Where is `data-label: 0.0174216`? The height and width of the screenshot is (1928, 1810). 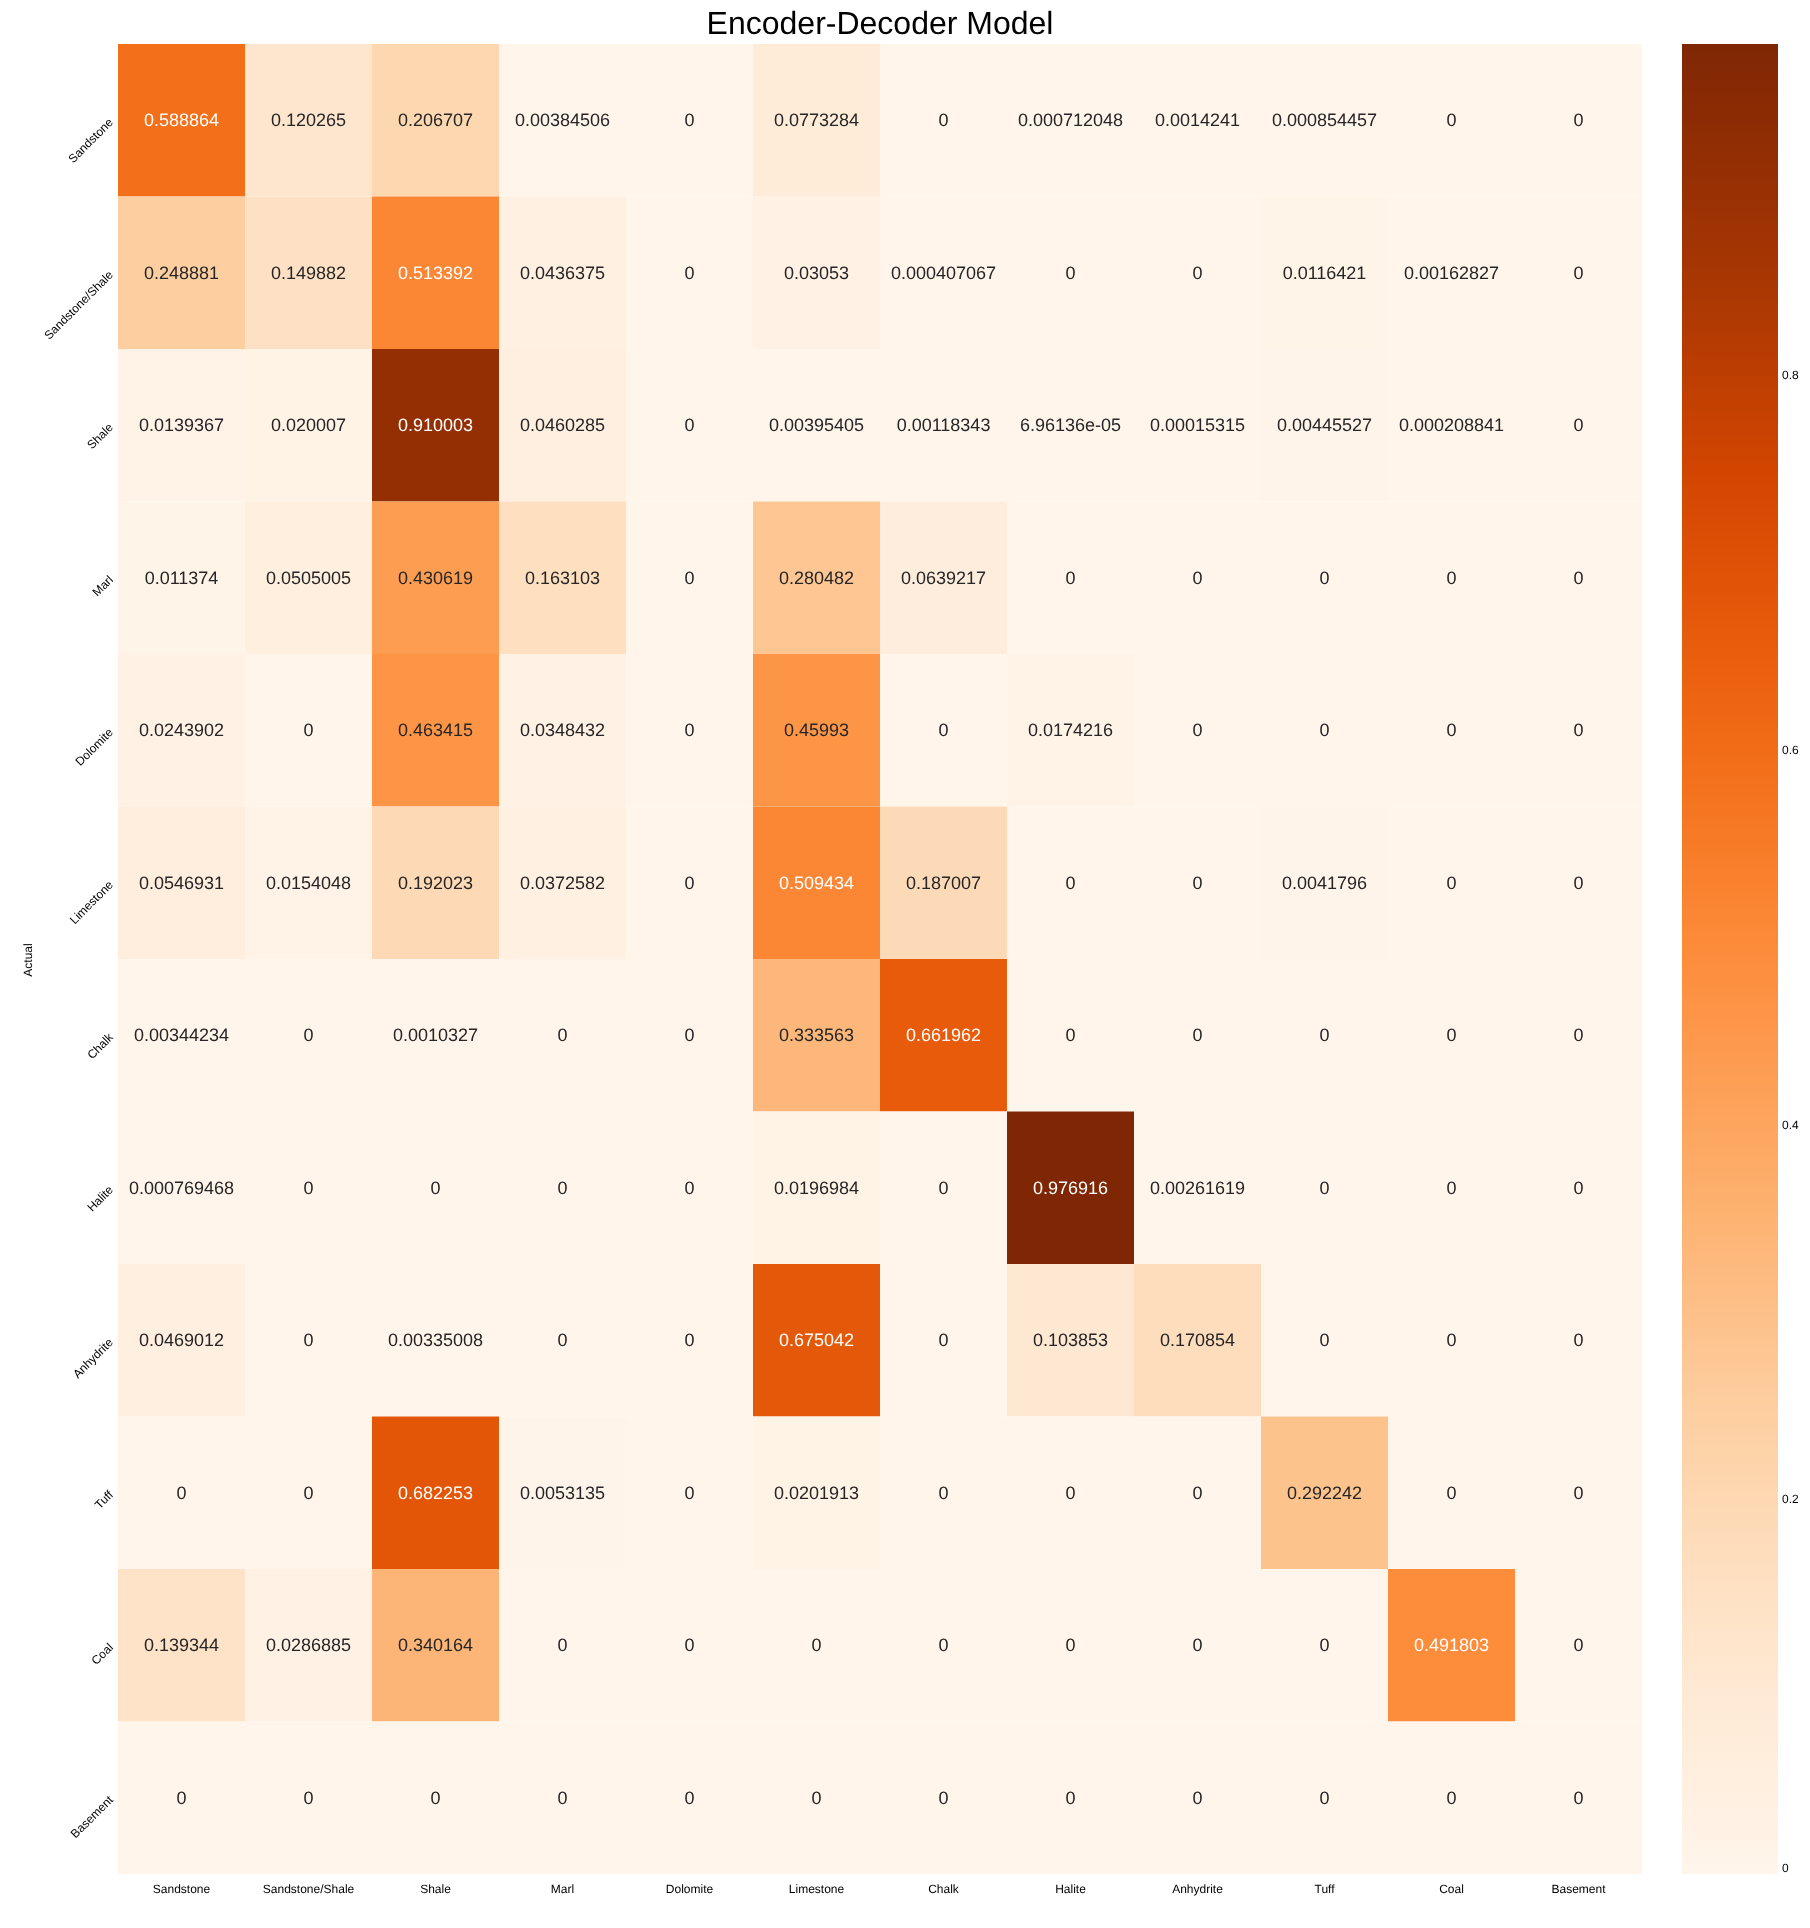
data-label: 0.0174216 is located at coordinates (1070, 730).